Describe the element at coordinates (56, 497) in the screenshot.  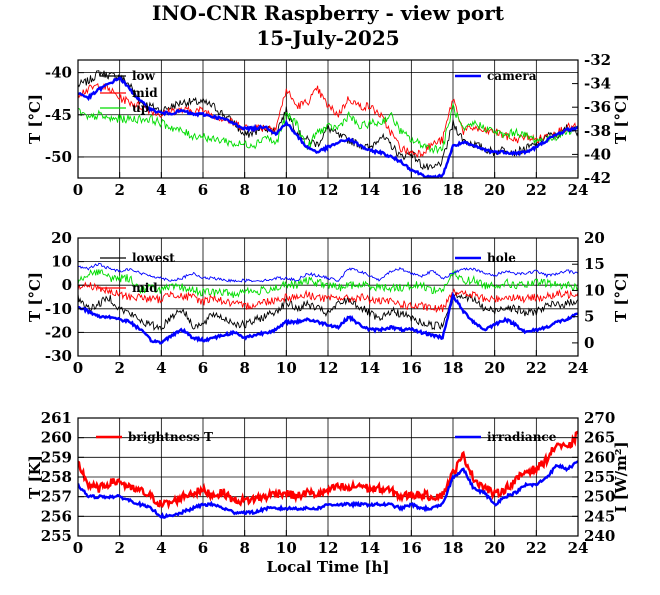
I see `y-tick-label: 257` at that location.